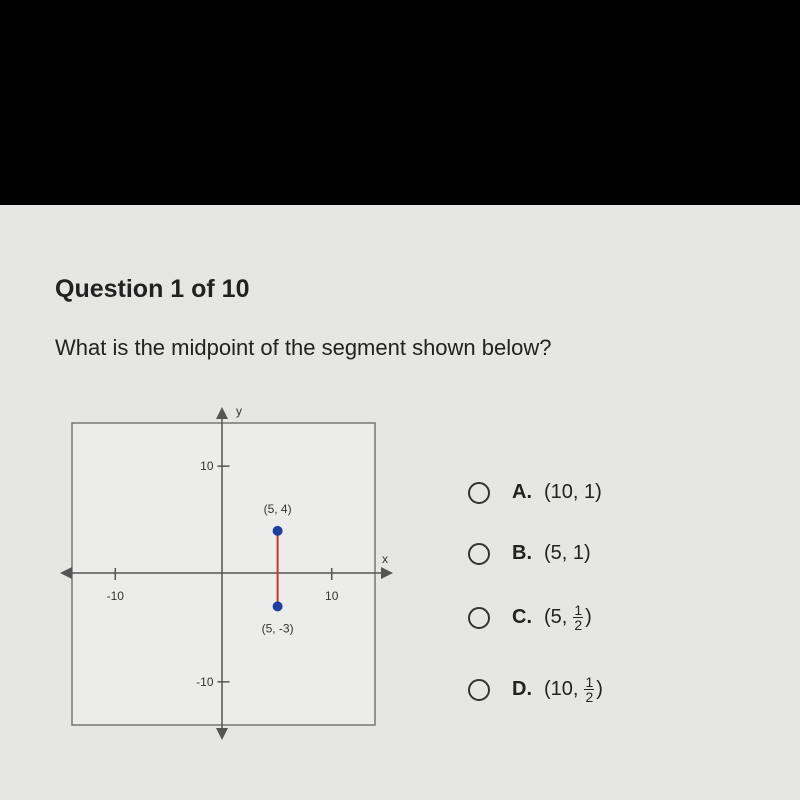 The width and height of the screenshot is (800, 800). What do you see at coordinates (223, 574) in the screenshot?
I see `graph-frame` at bounding box center [223, 574].